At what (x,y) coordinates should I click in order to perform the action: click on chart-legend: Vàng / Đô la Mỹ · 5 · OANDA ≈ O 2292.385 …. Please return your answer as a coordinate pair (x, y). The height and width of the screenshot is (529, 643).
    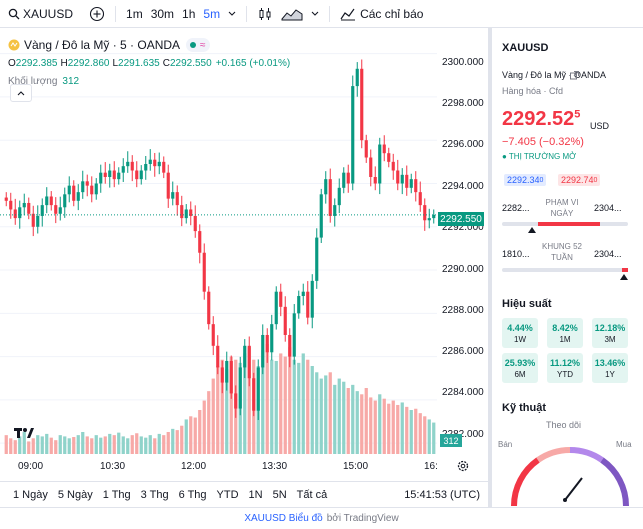
    Looking at the image, I should click on (149, 63).